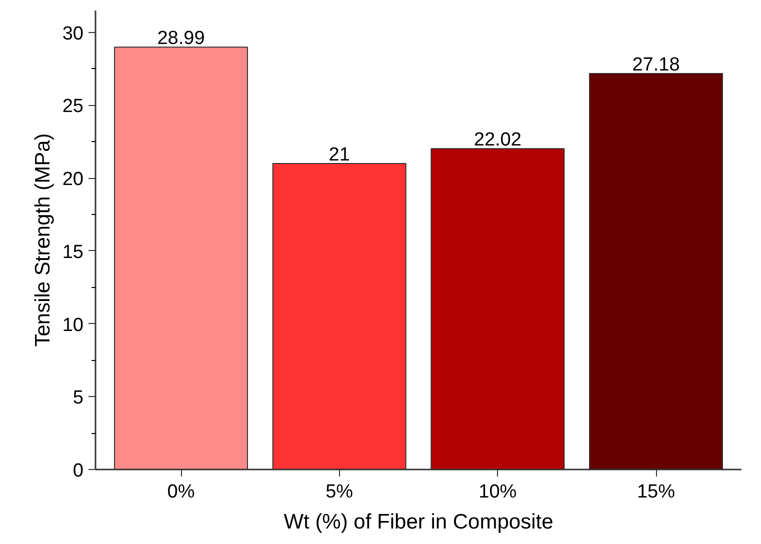 The width and height of the screenshot is (761, 544). Describe the element at coordinates (181, 492) in the screenshot. I see `x-tick-label: 0%` at that location.